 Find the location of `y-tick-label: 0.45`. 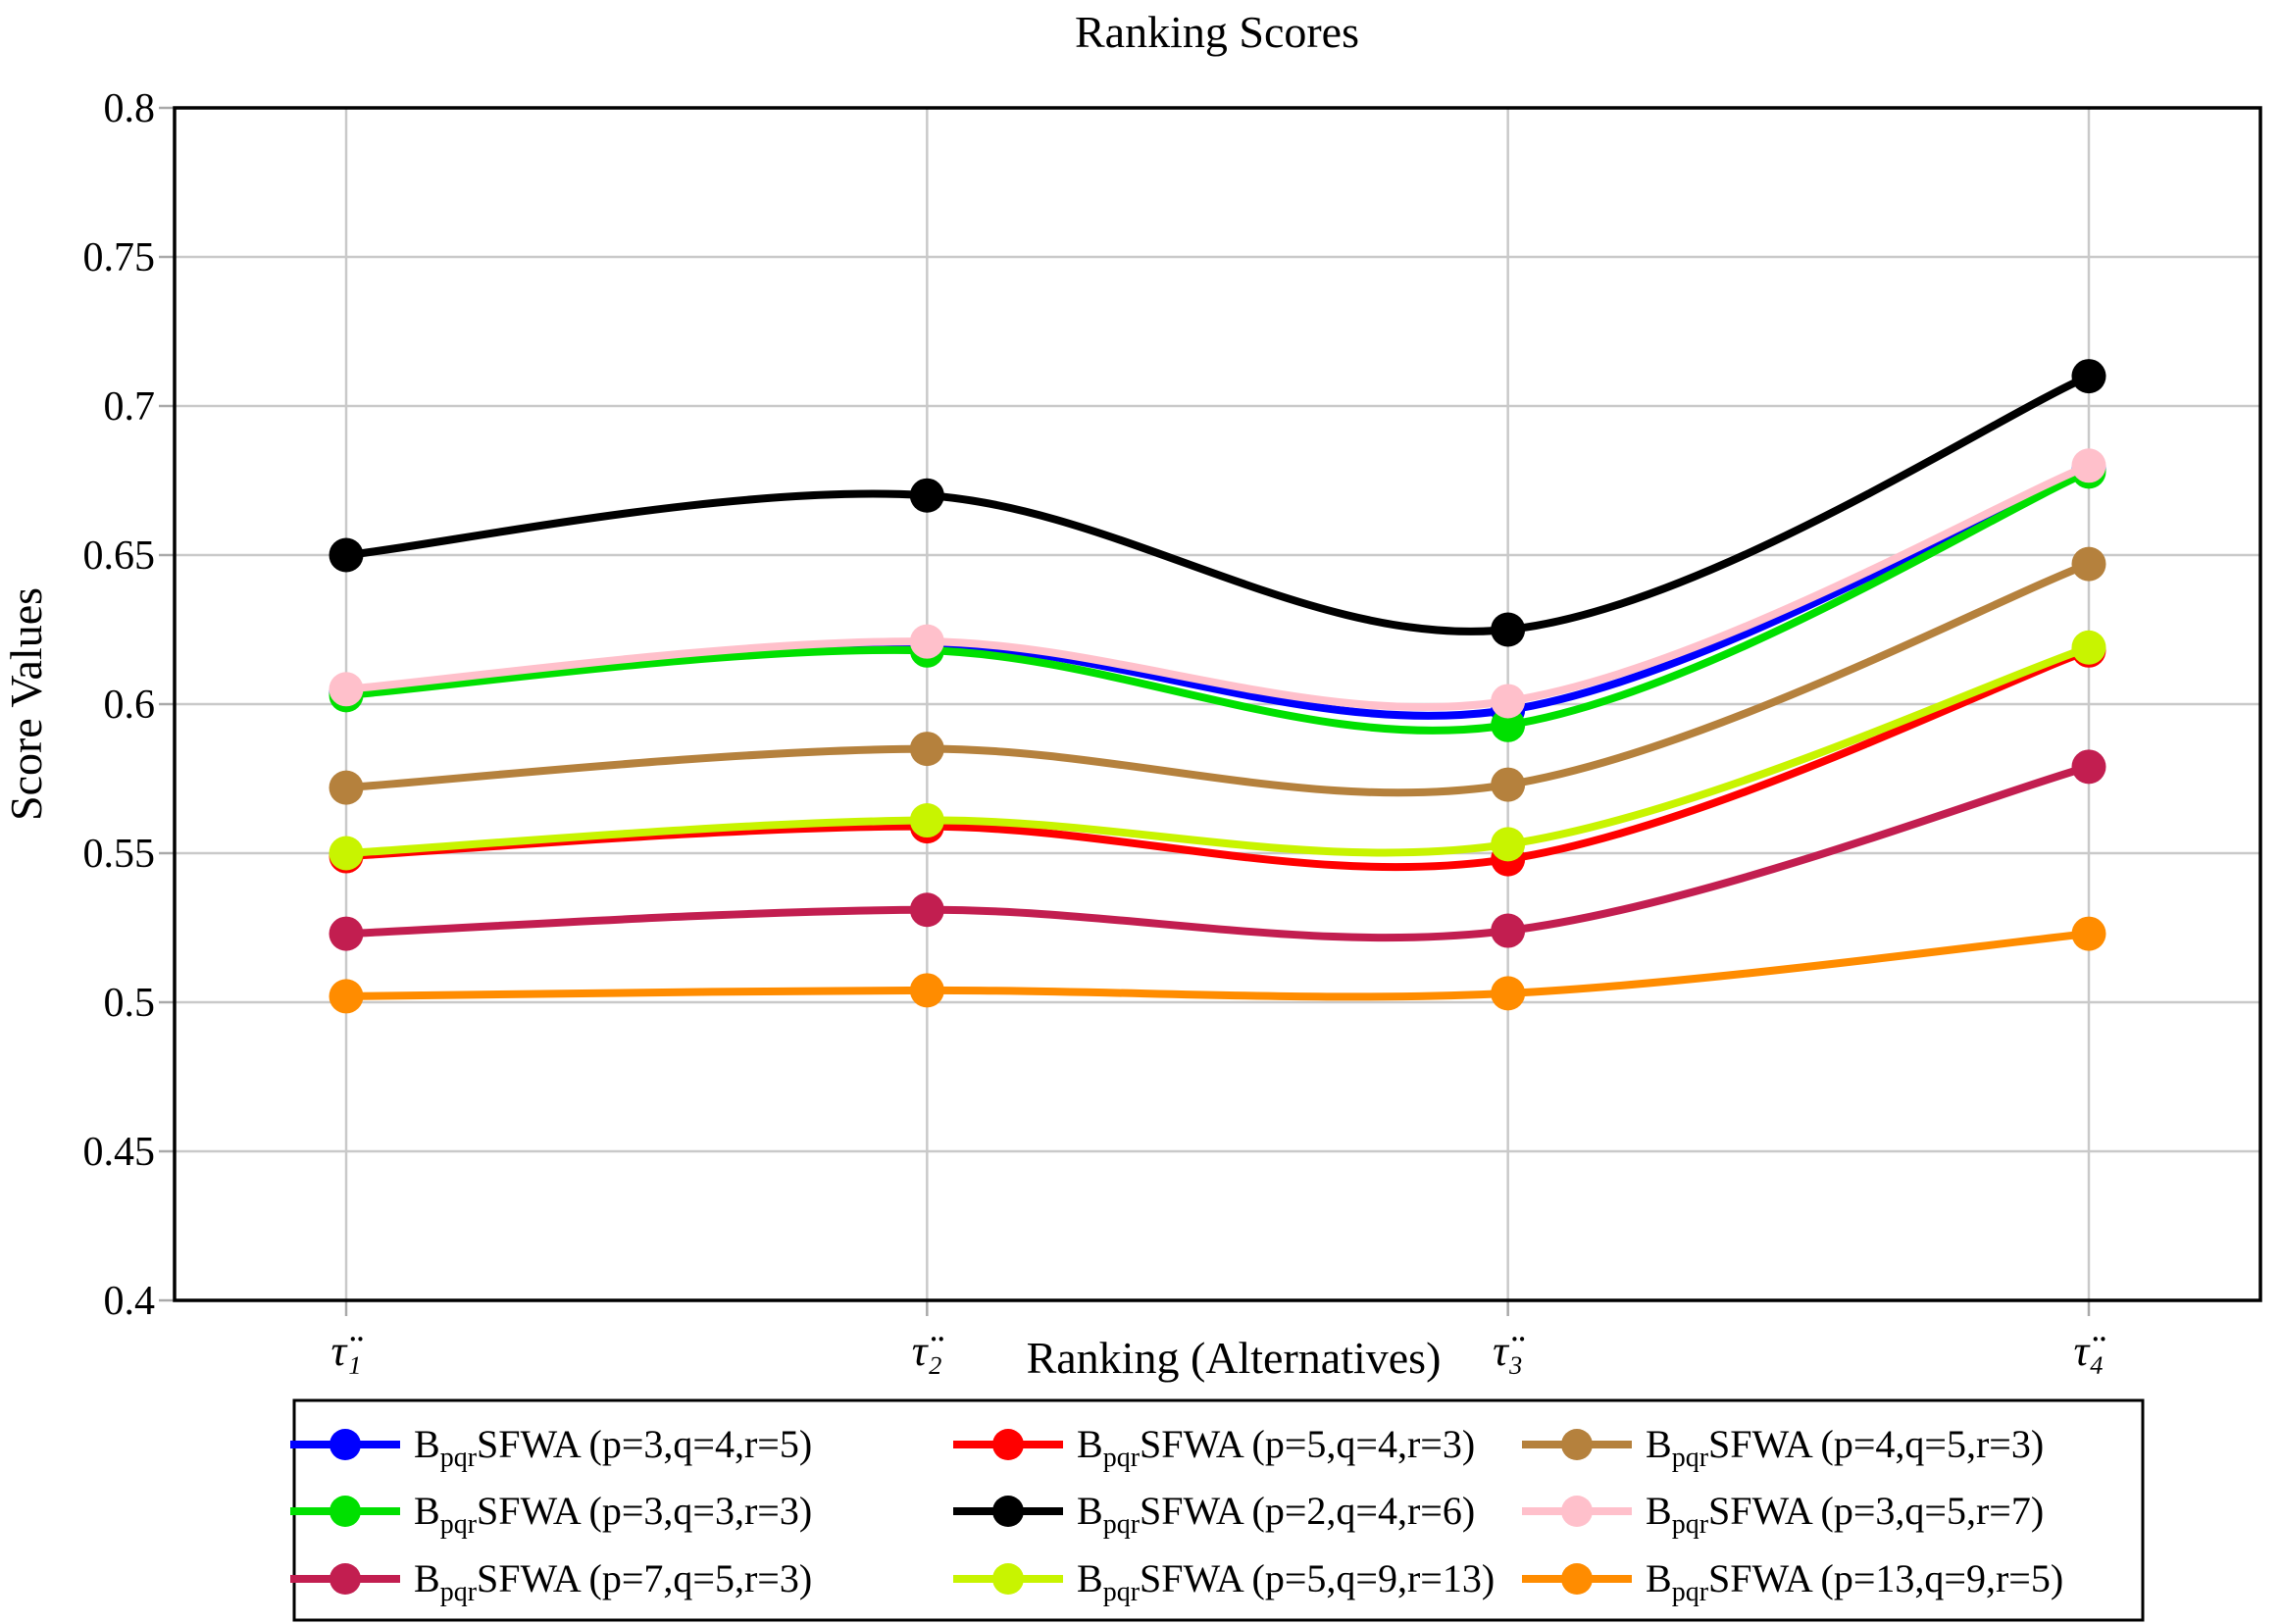

y-tick-label: 0.45 is located at coordinates (119, 1152).